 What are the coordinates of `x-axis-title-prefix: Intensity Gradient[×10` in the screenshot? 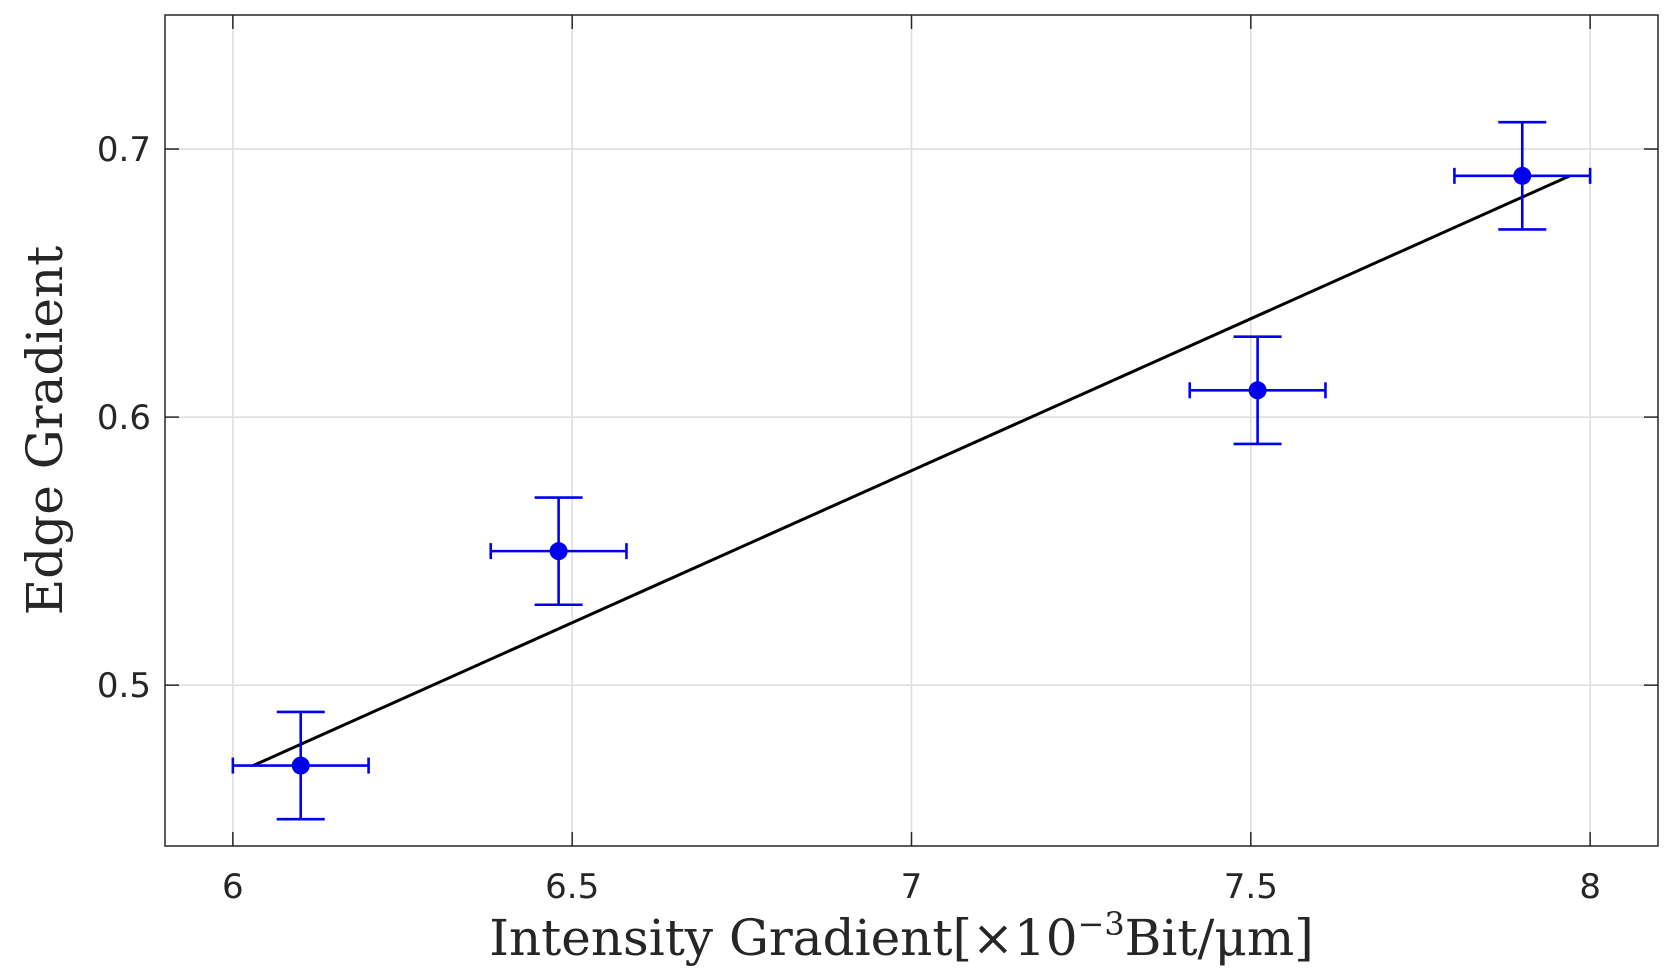 It's located at (783, 938).